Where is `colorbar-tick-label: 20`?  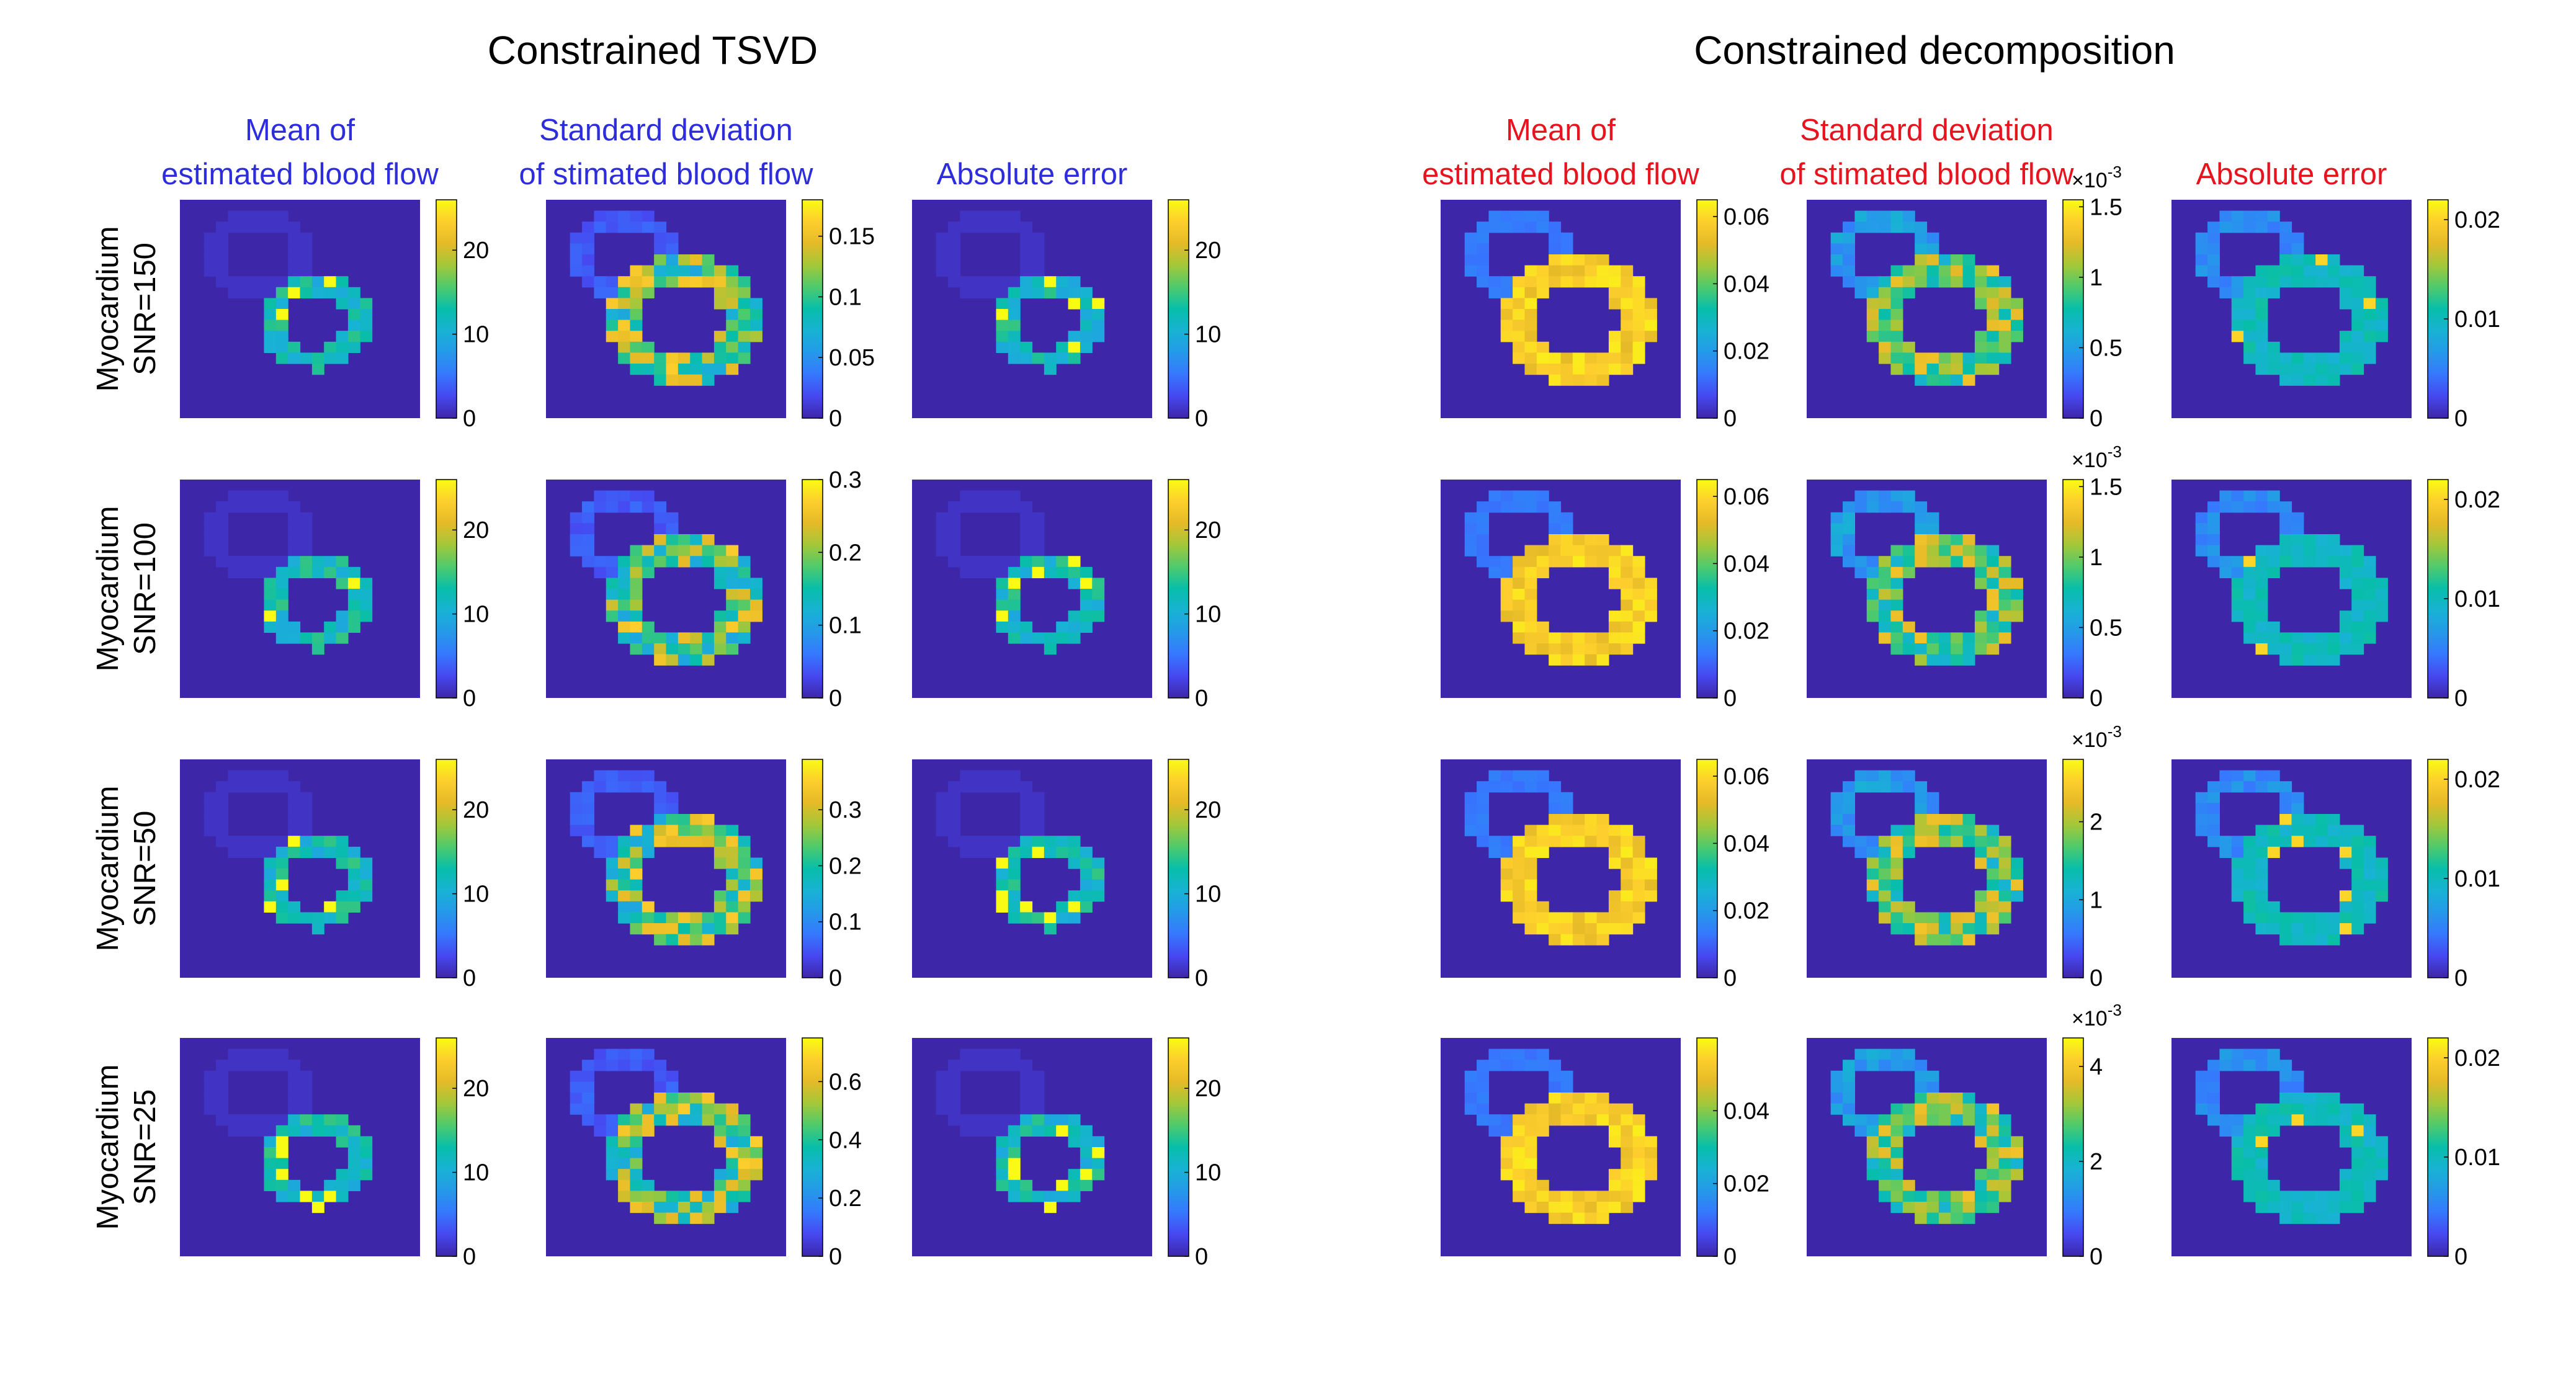 colorbar-tick-label: 20 is located at coordinates (1208, 810).